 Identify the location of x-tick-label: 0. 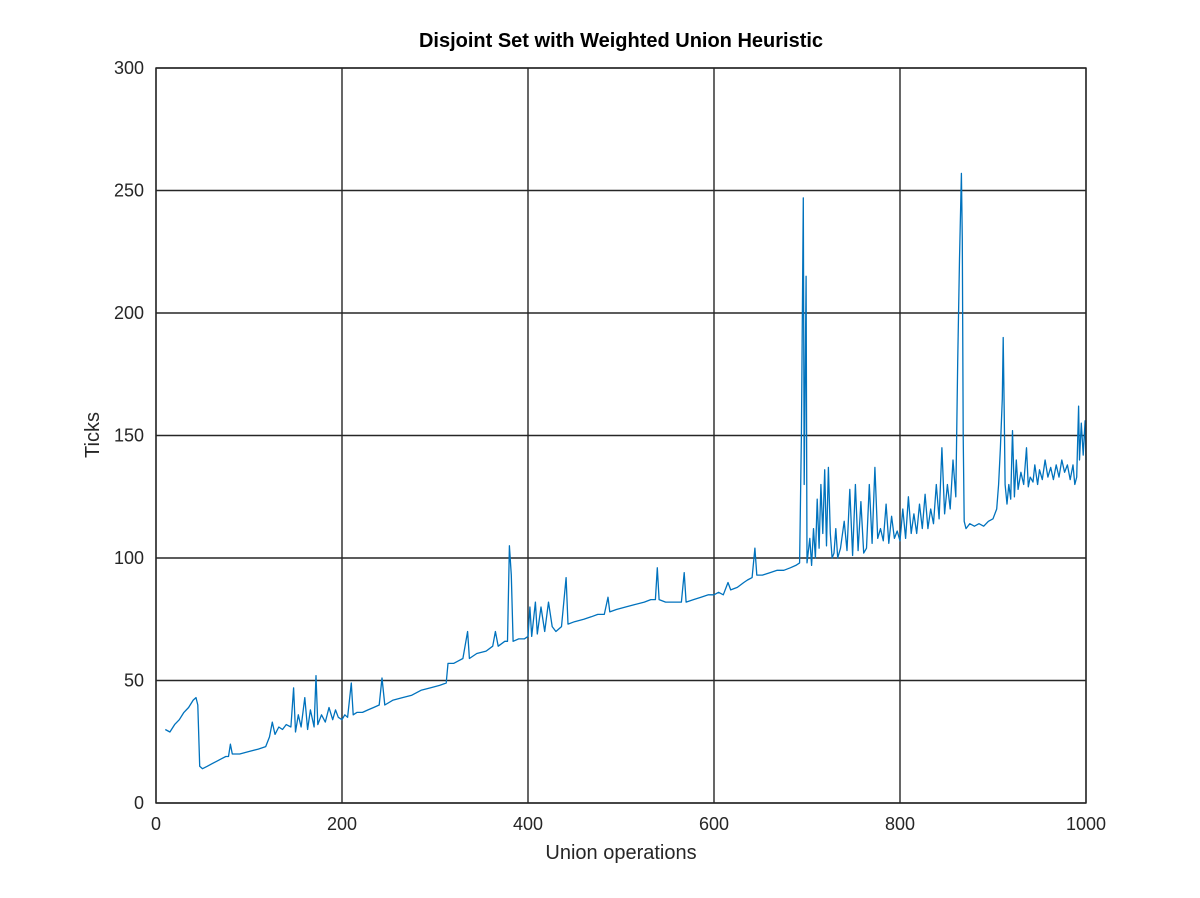
(156, 824).